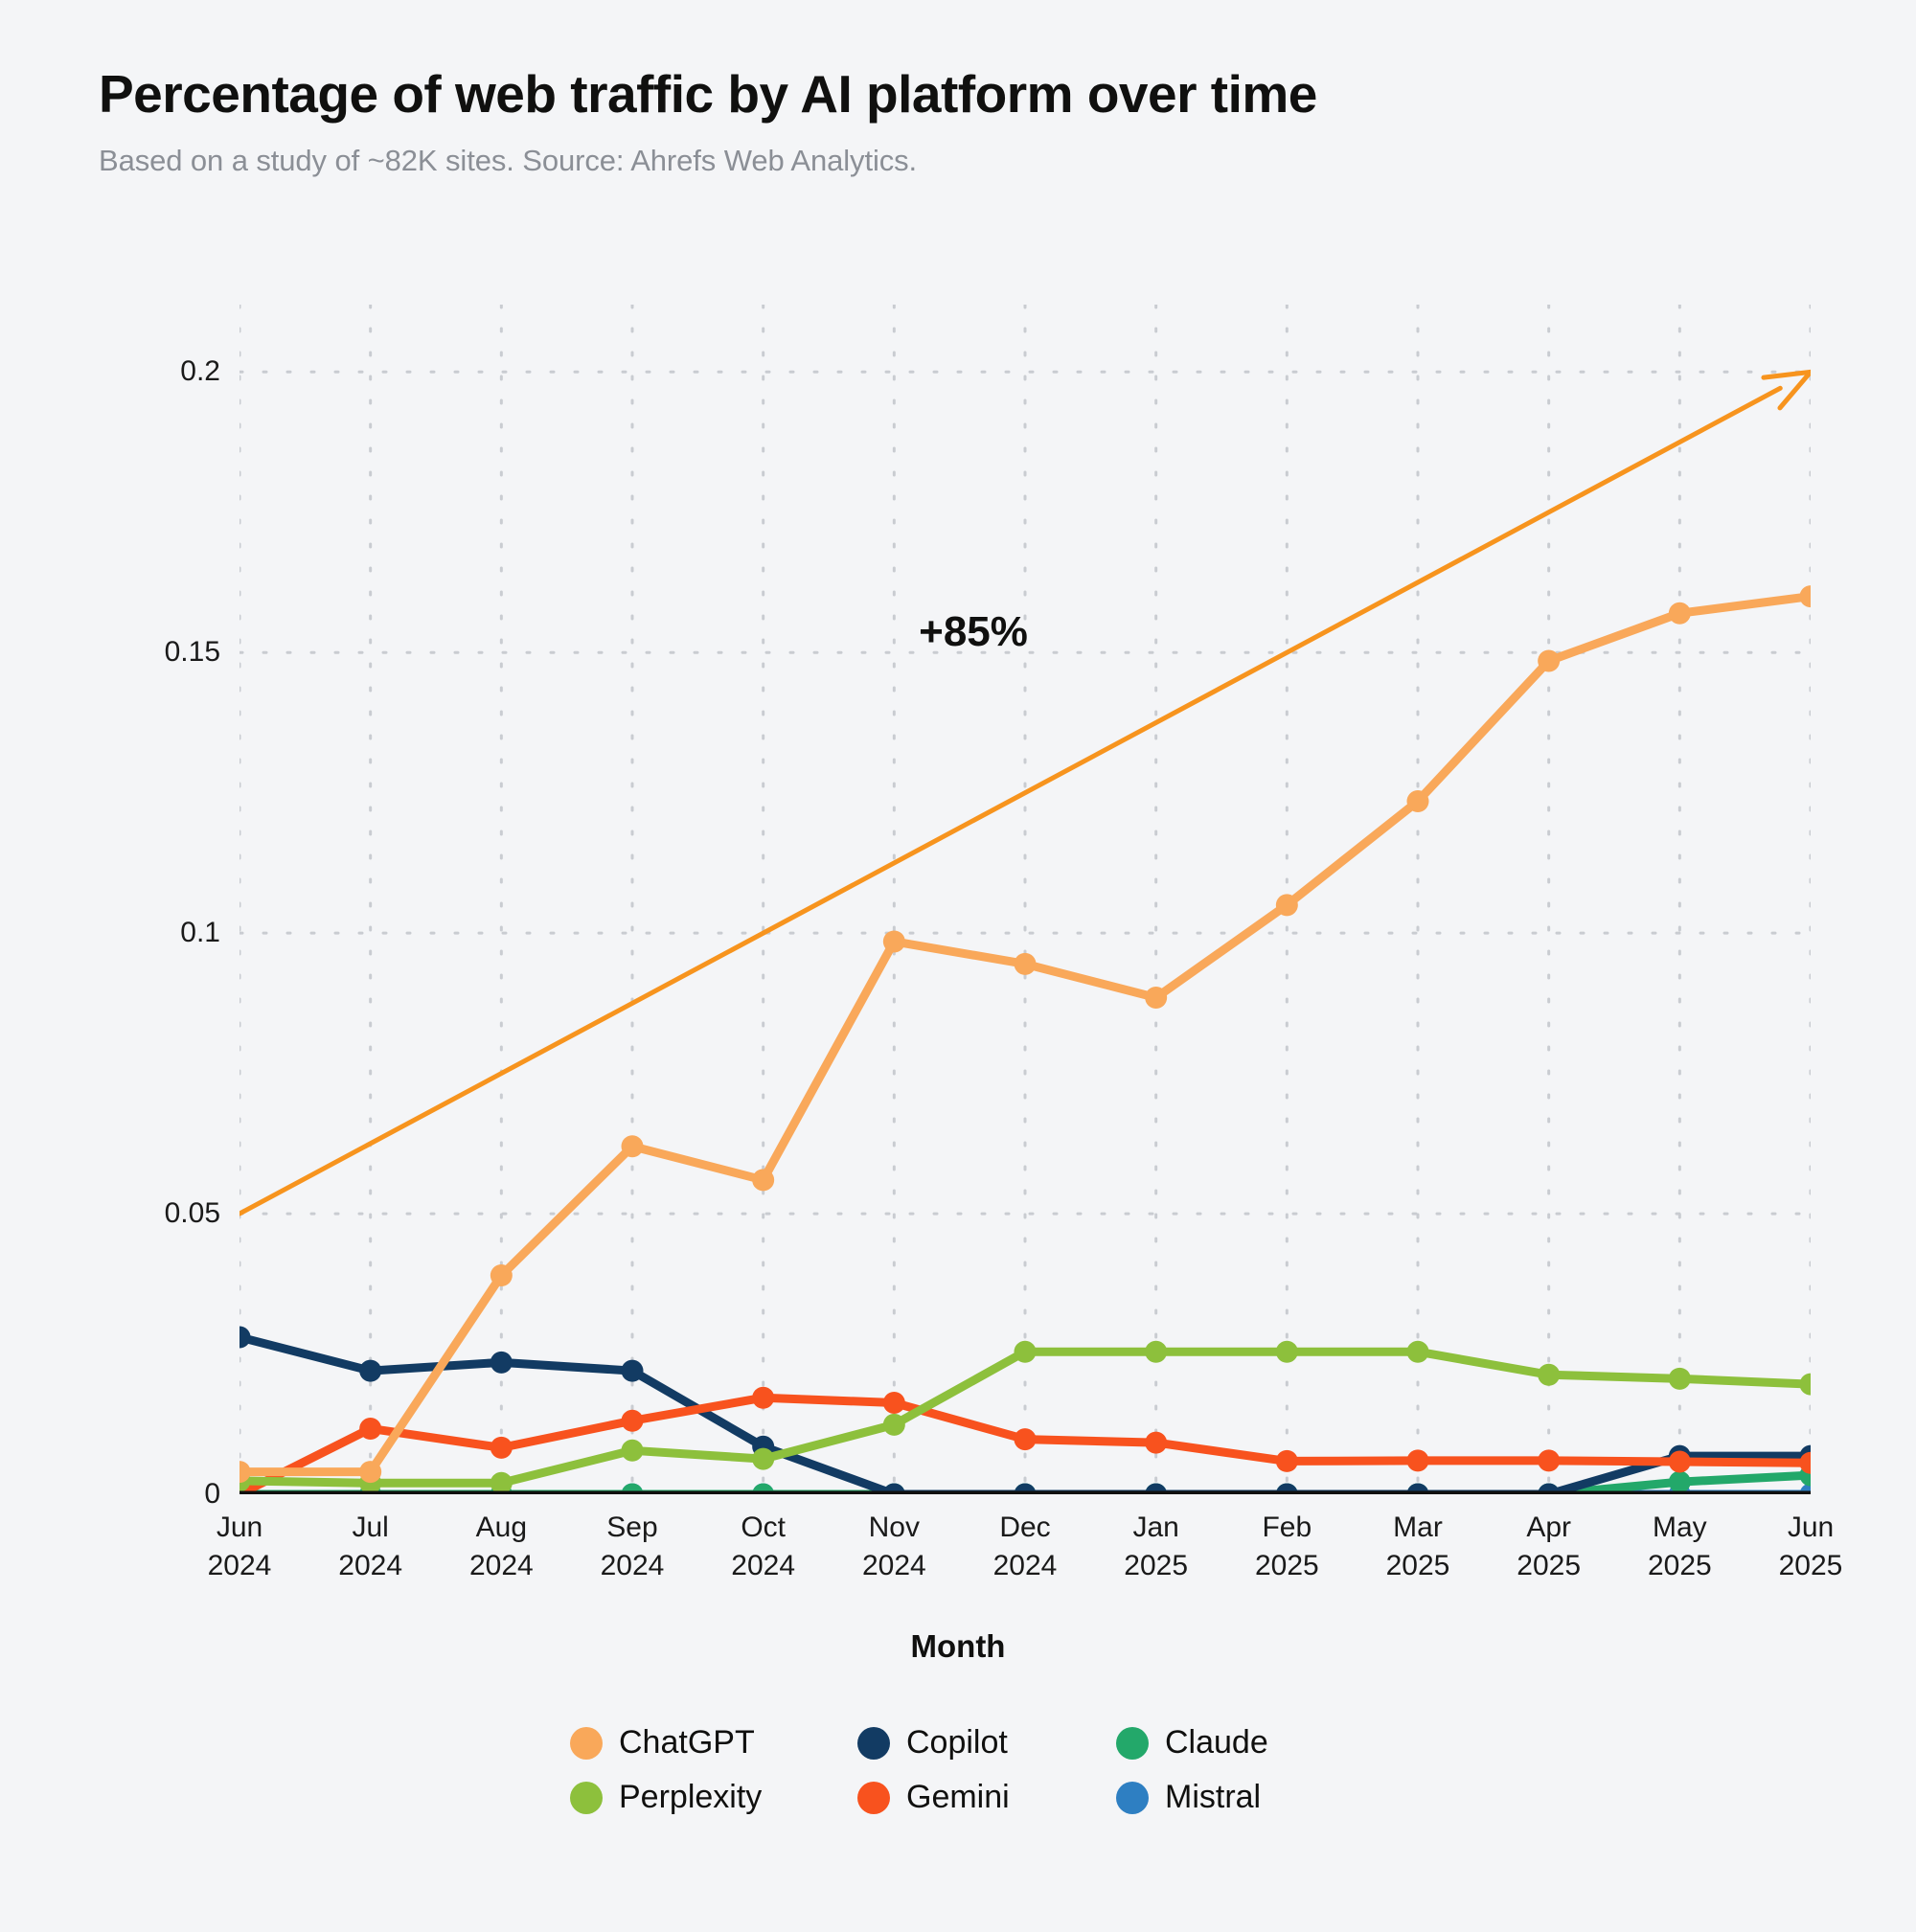 The height and width of the screenshot is (1932, 1916). I want to click on legend-item-claude: Claude, so click(1231, 1743).